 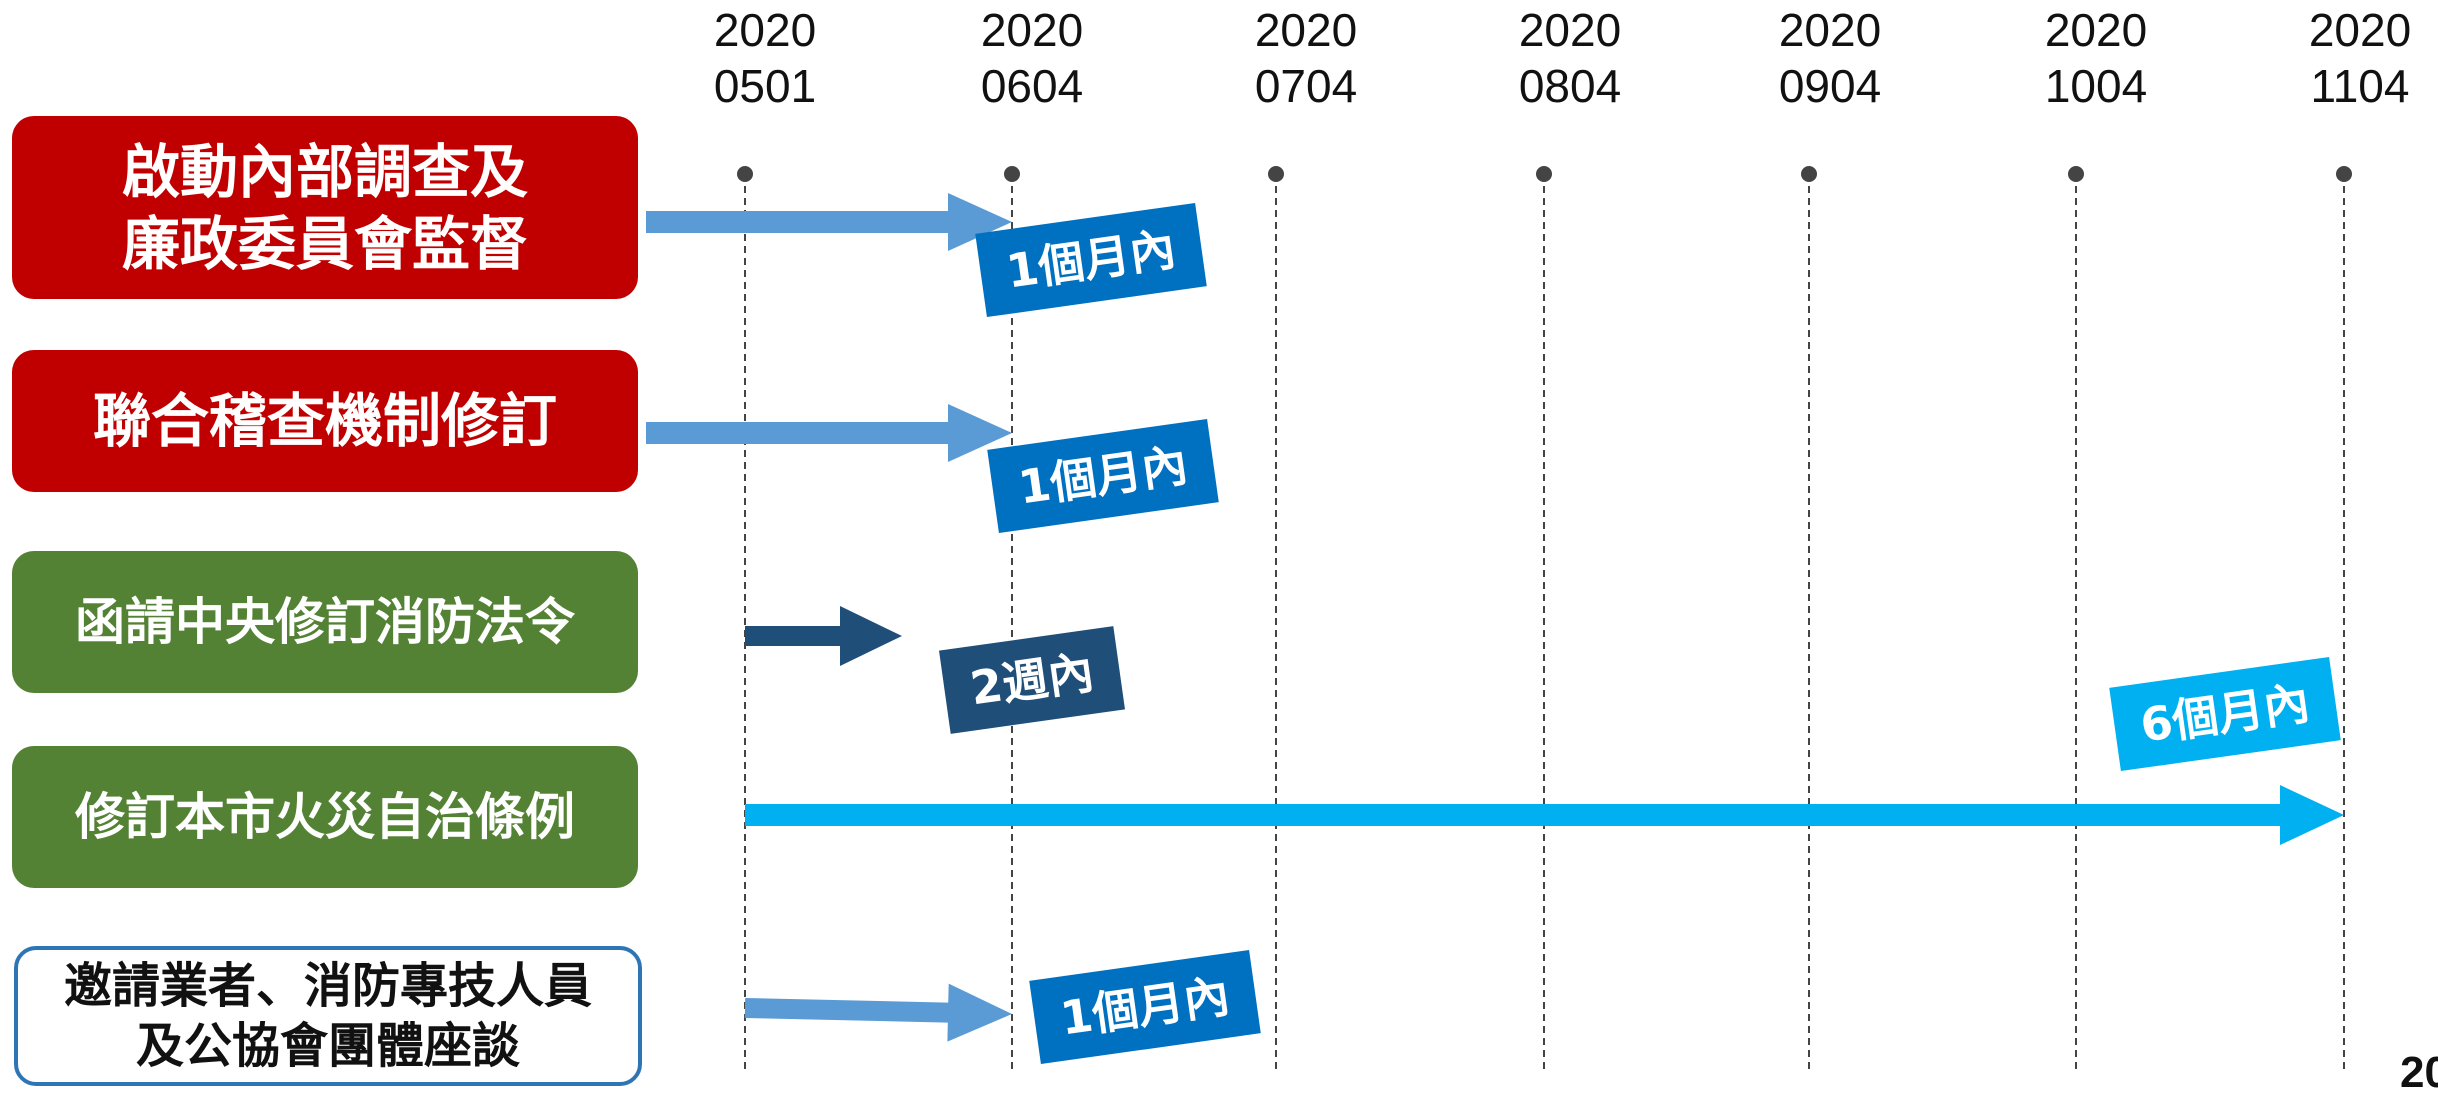 I want to click on task-internal-investigation: 啟動內部調查及 廉政委員會監督, so click(x=325, y=207).